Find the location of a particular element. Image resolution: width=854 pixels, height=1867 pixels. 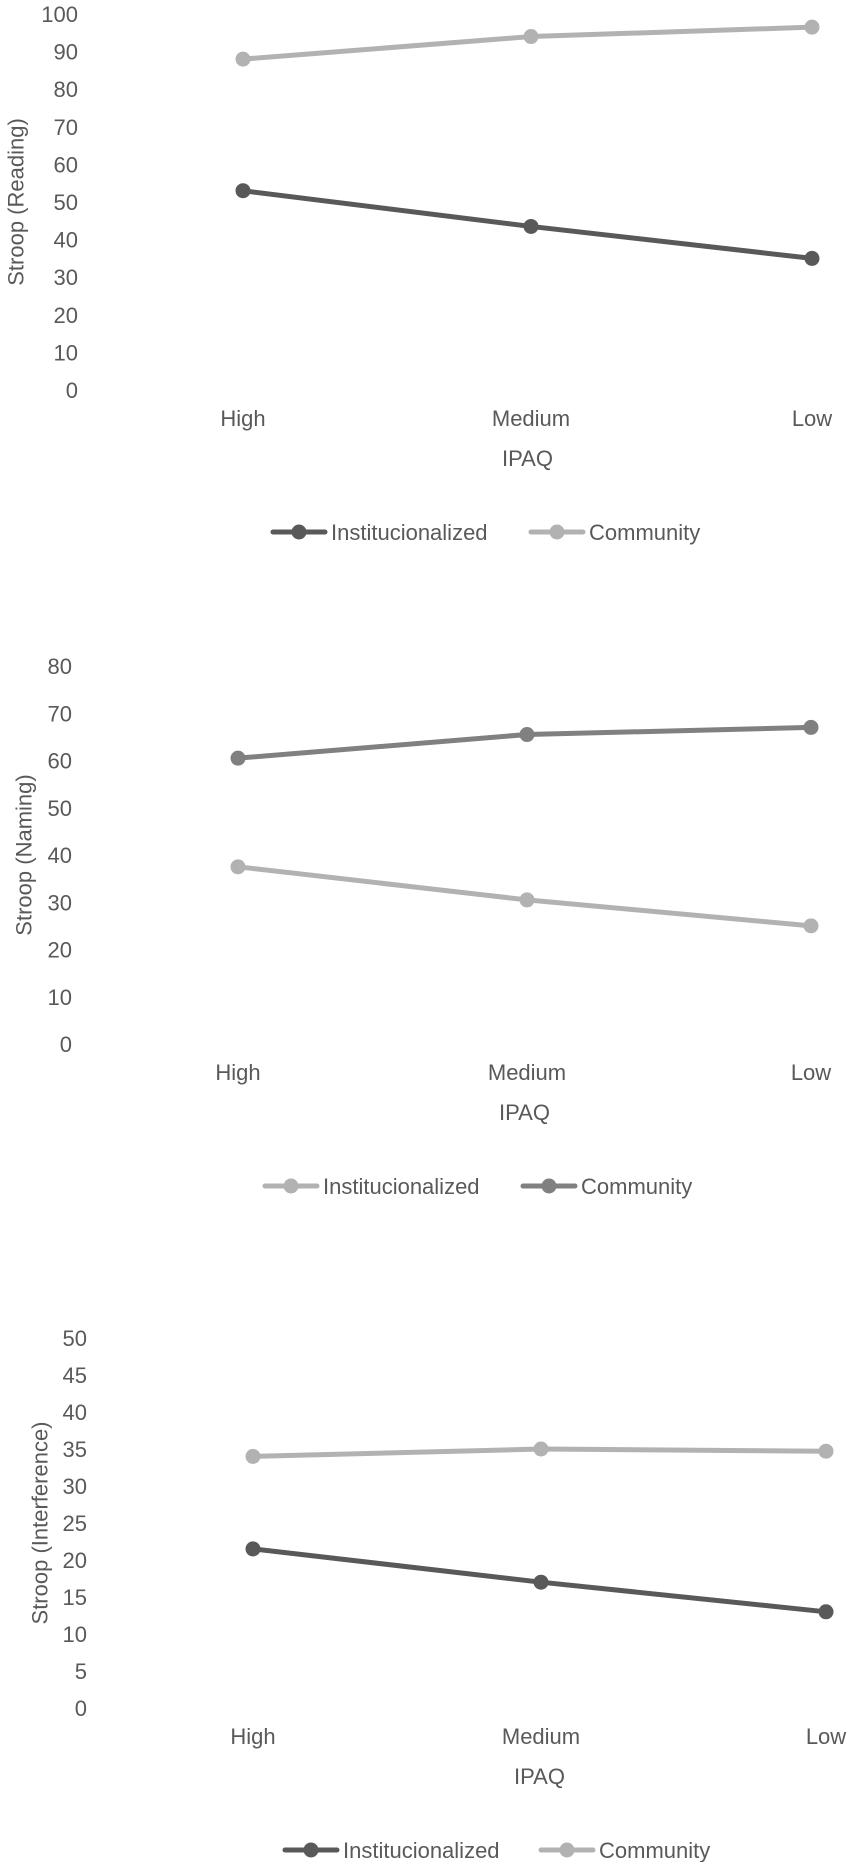

y-tick-label: 25 is located at coordinates (75, 1523).